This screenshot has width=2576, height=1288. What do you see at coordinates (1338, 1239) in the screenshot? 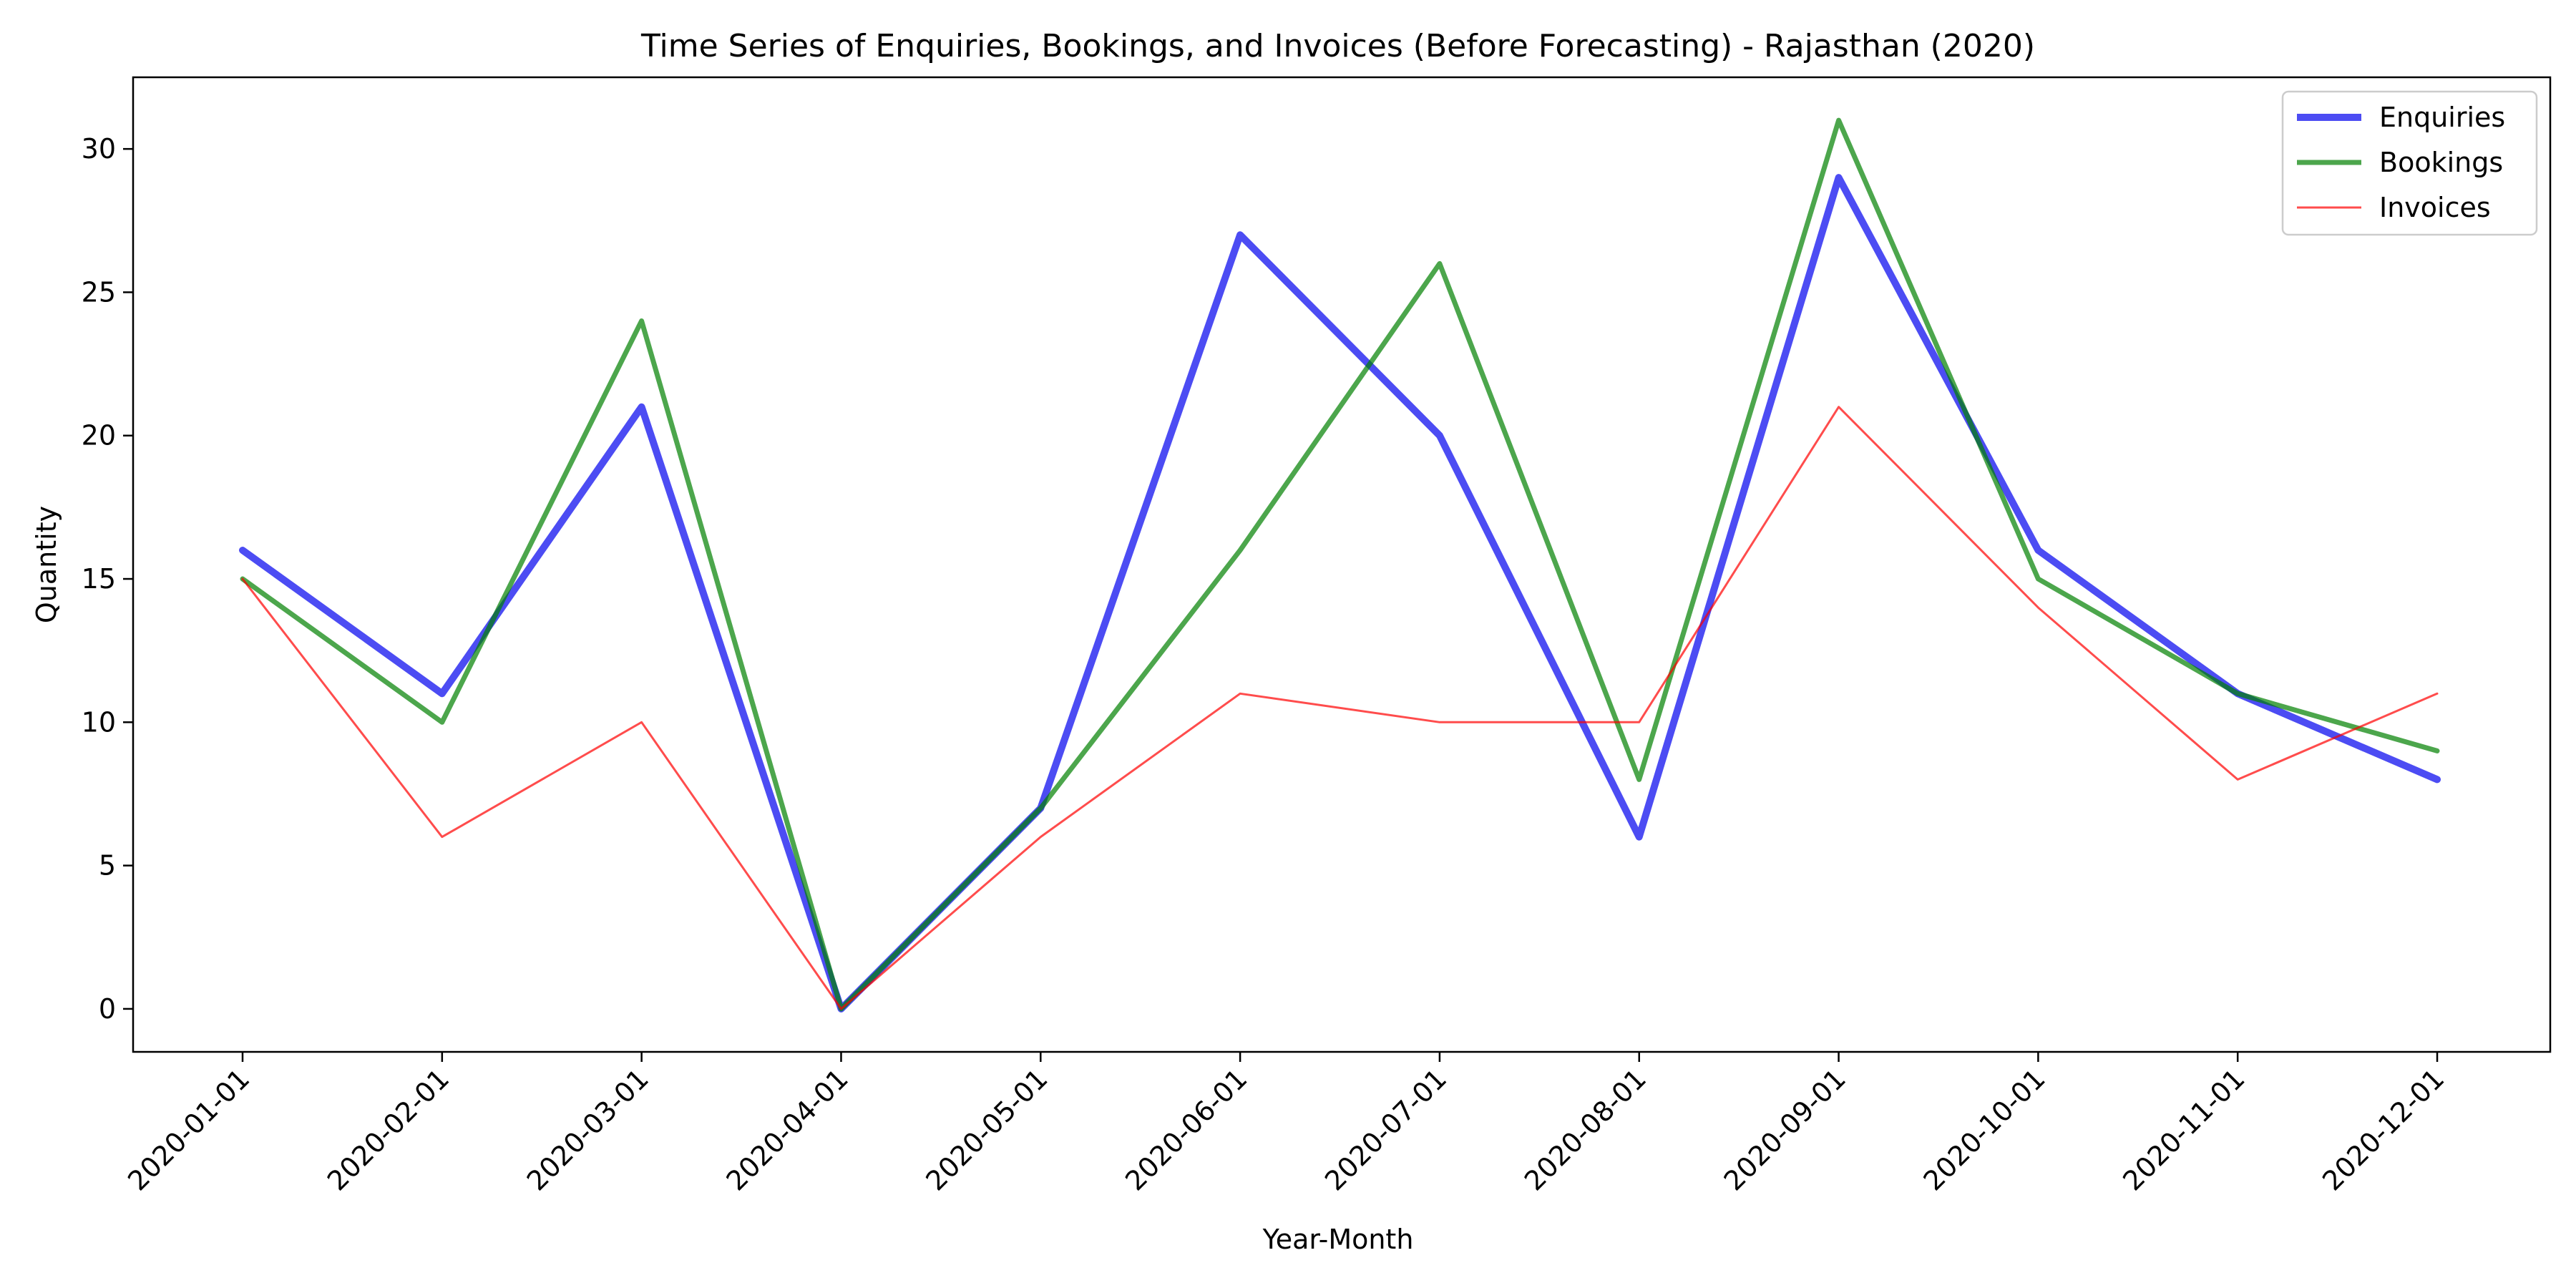
I see `x-axis-label: Year-Month` at bounding box center [1338, 1239].